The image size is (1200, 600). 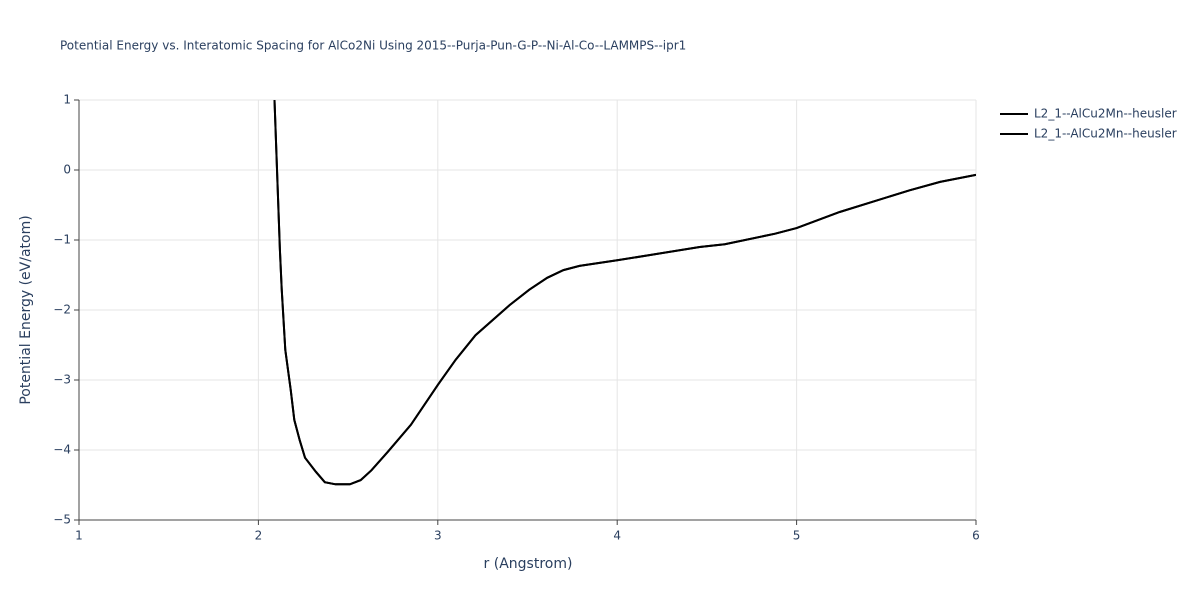 What do you see at coordinates (528, 564) in the screenshot?
I see `x-axis-label: r (Angstrom)` at bounding box center [528, 564].